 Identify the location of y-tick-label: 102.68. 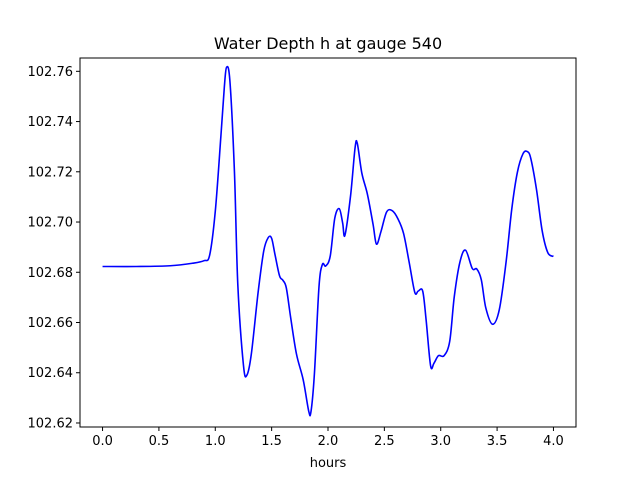
(51, 273).